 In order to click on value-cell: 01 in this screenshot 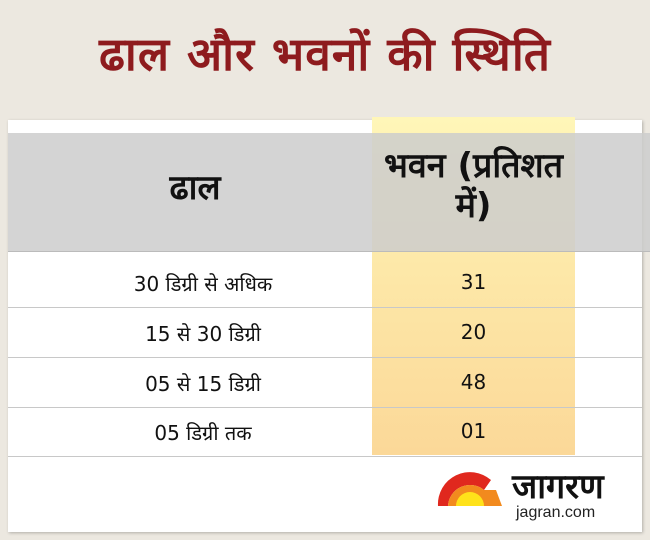, I will do `click(473, 431)`.